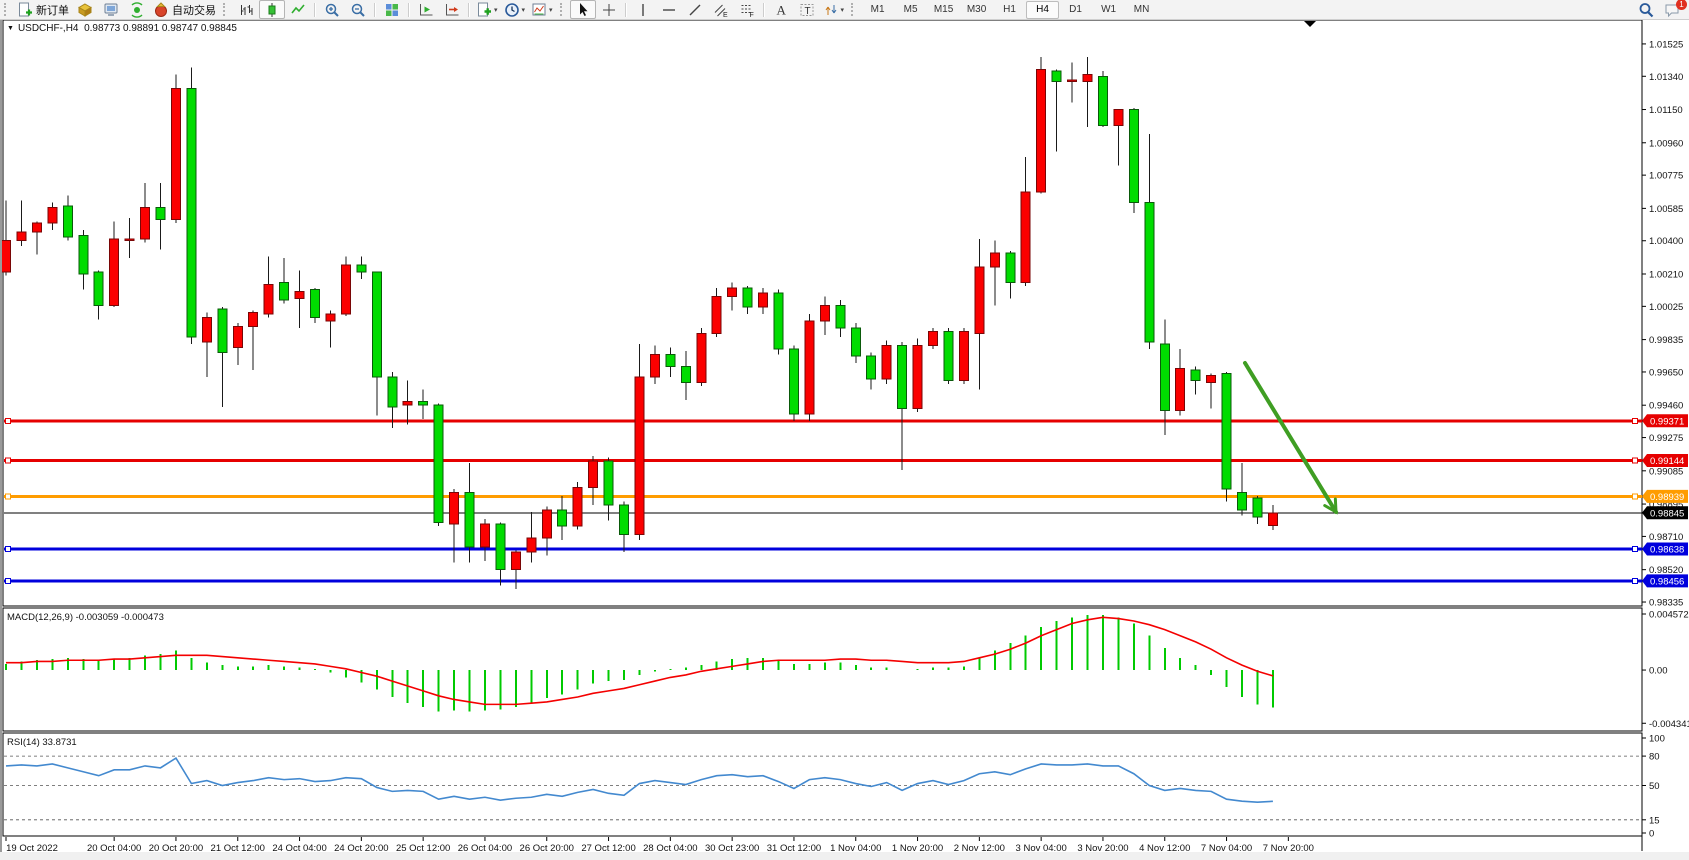  Describe the element at coordinates (1666, 570) in the screenshot. I see `svg-text: 0.98520` at that location.